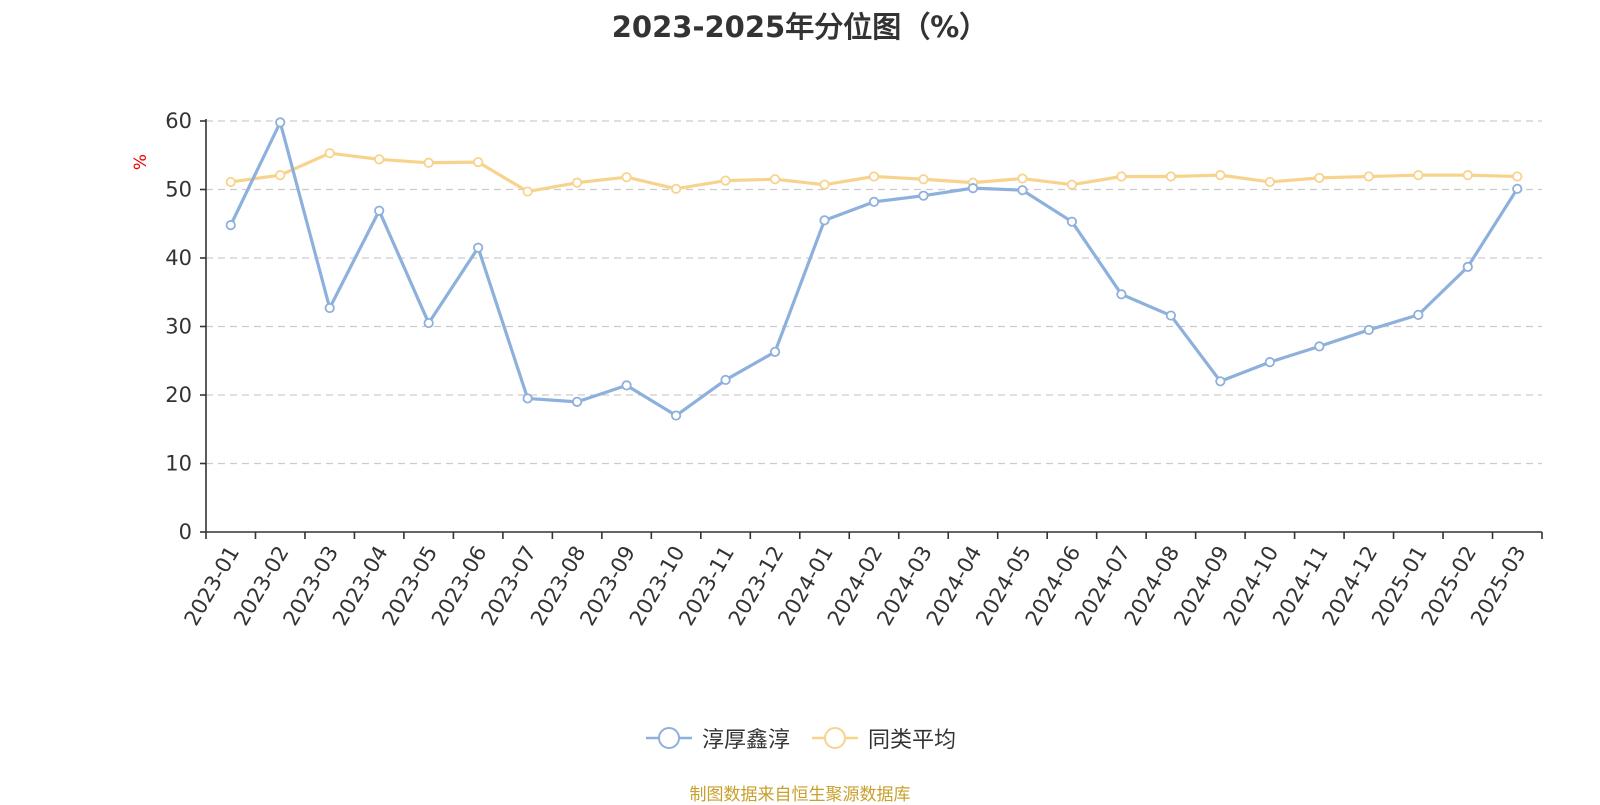 The width and height of the screenshot is (1600, 805). What do you see at coordinates (185, 532) in the screenshot?
I see `y-tick-label: 0` at bounding box center [185, 532].